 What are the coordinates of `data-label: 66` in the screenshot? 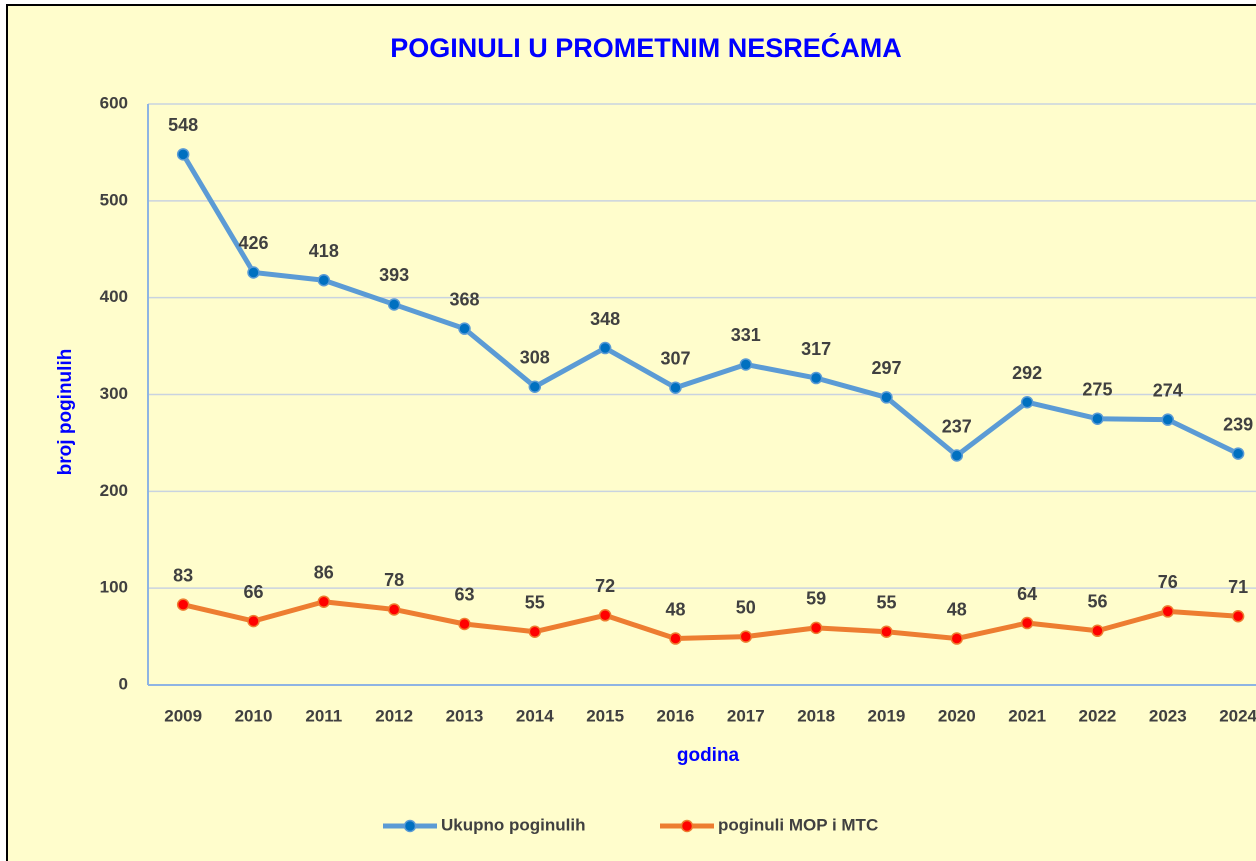 It's located at (253, 592).